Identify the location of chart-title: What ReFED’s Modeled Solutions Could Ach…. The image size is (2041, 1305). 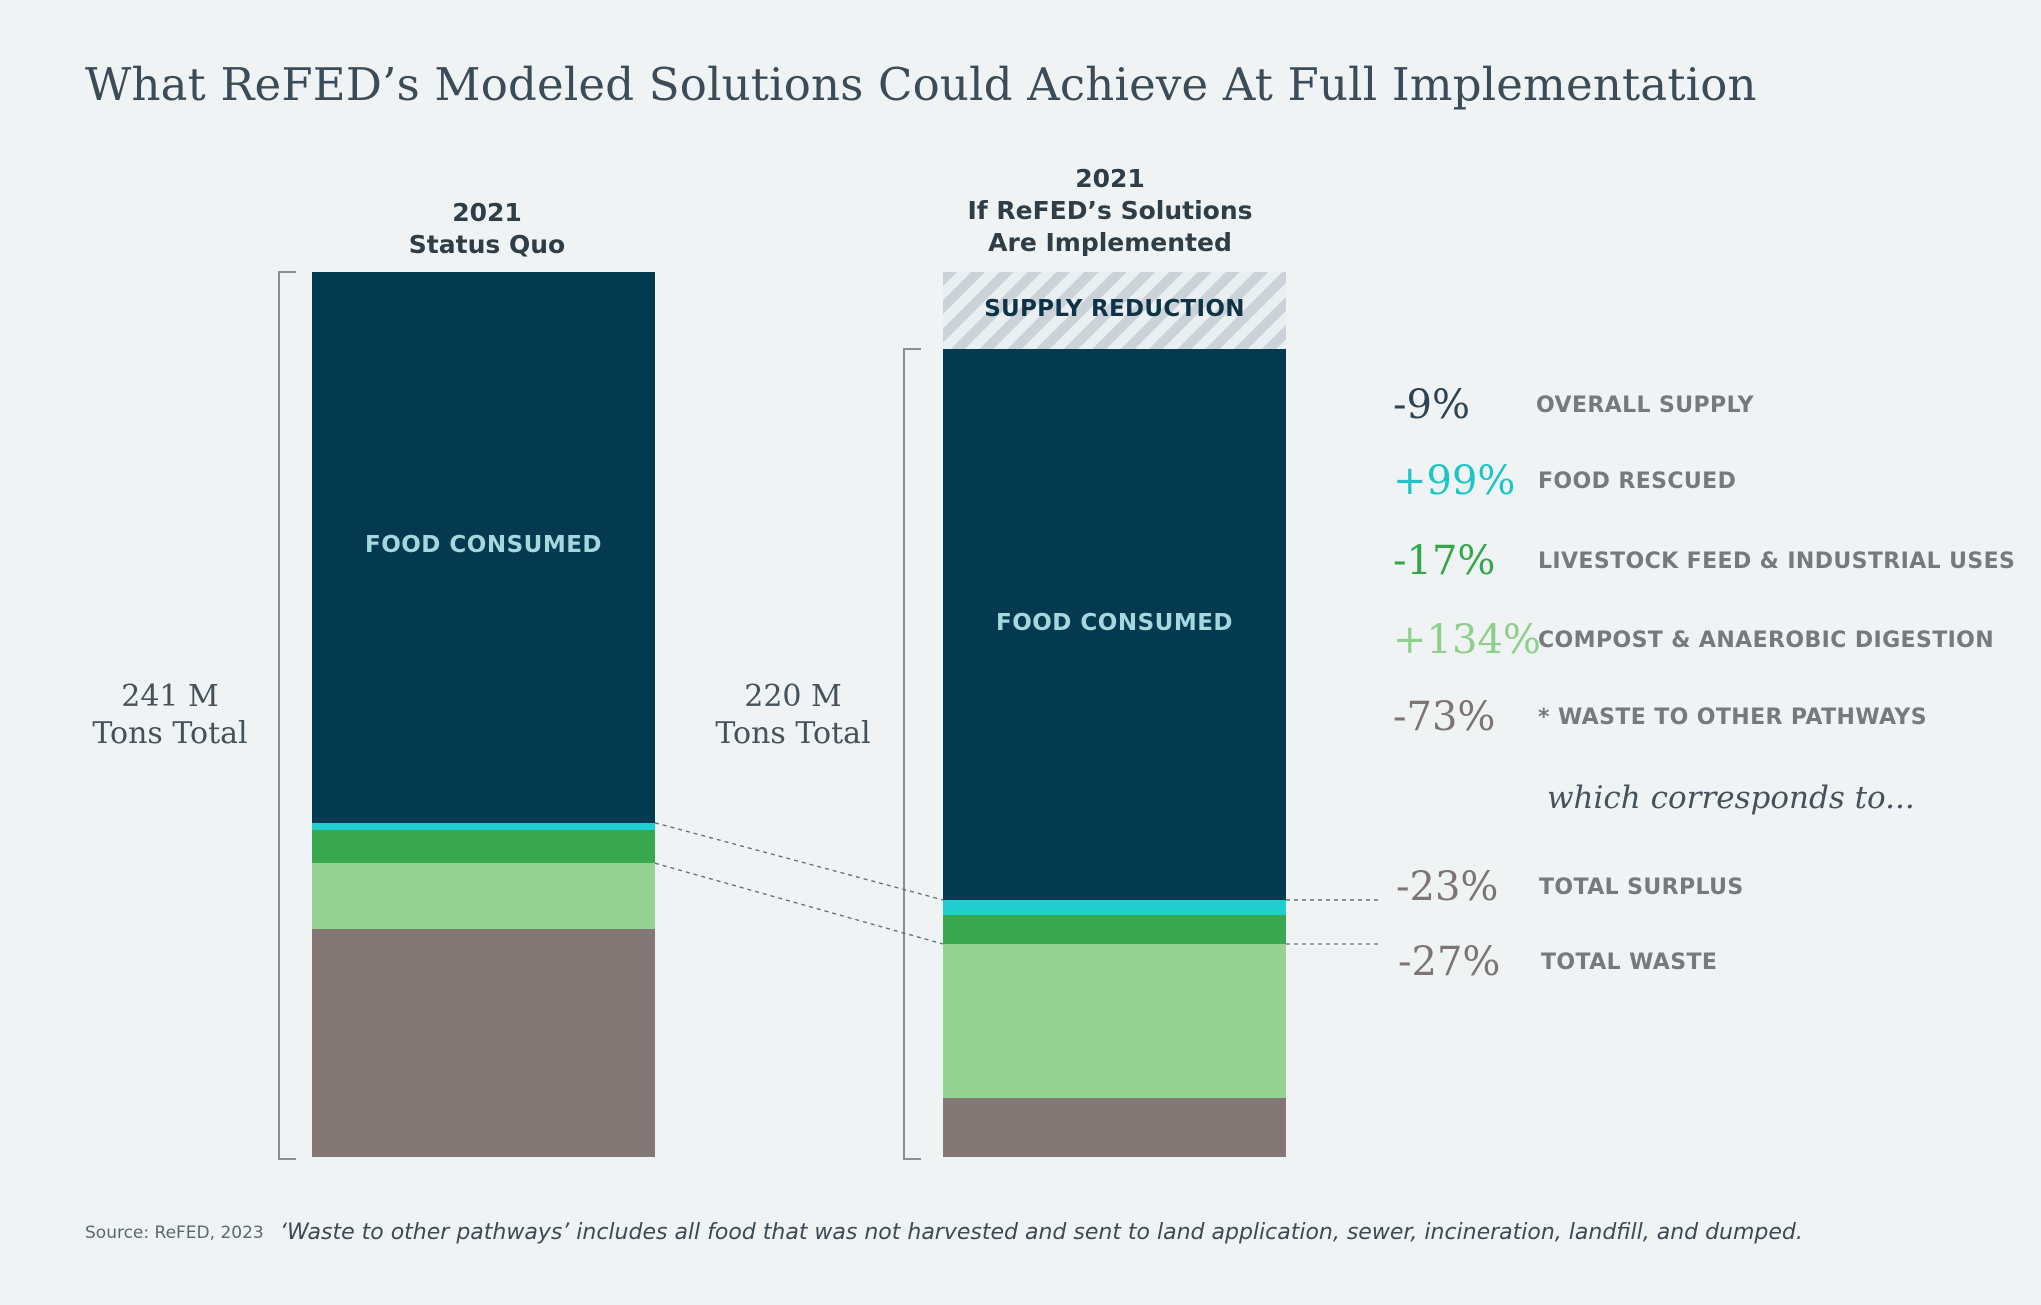
(921, 84).